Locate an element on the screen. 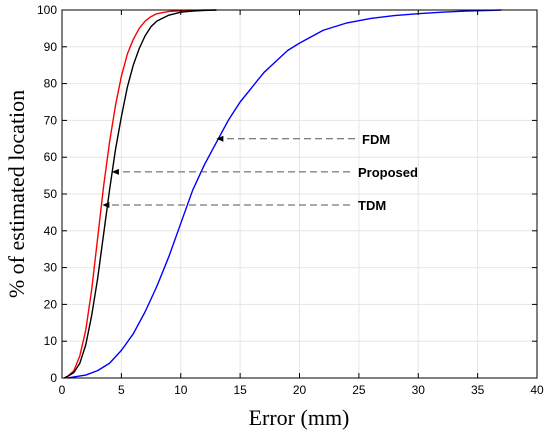  y-tick-label: 60 is located at coordinates (51, 157).